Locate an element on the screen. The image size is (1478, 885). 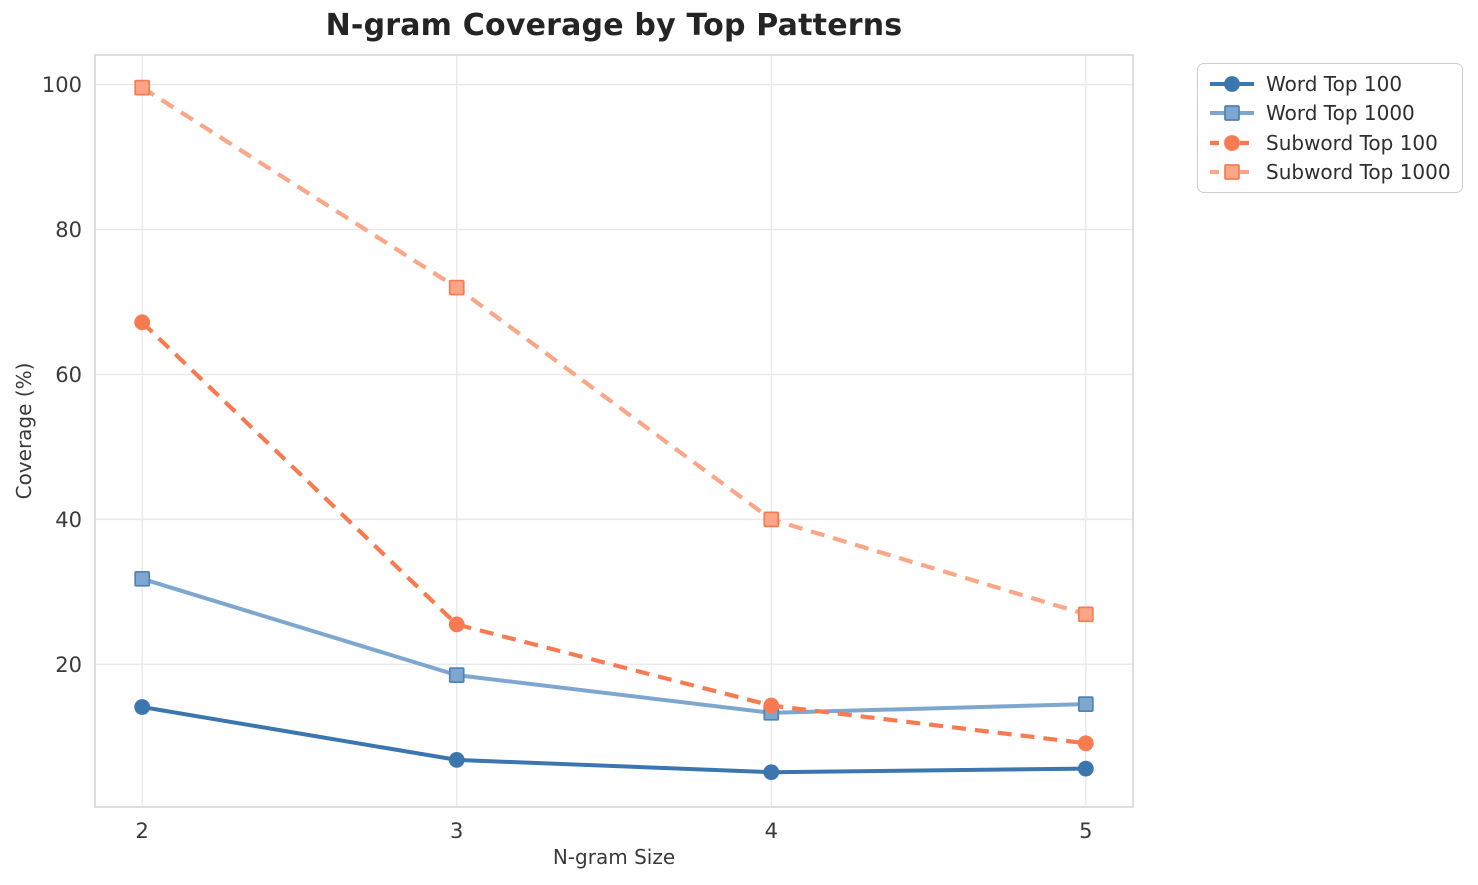
legend-swatch-word-top-100-icon is located at coordinates (1232, 83).